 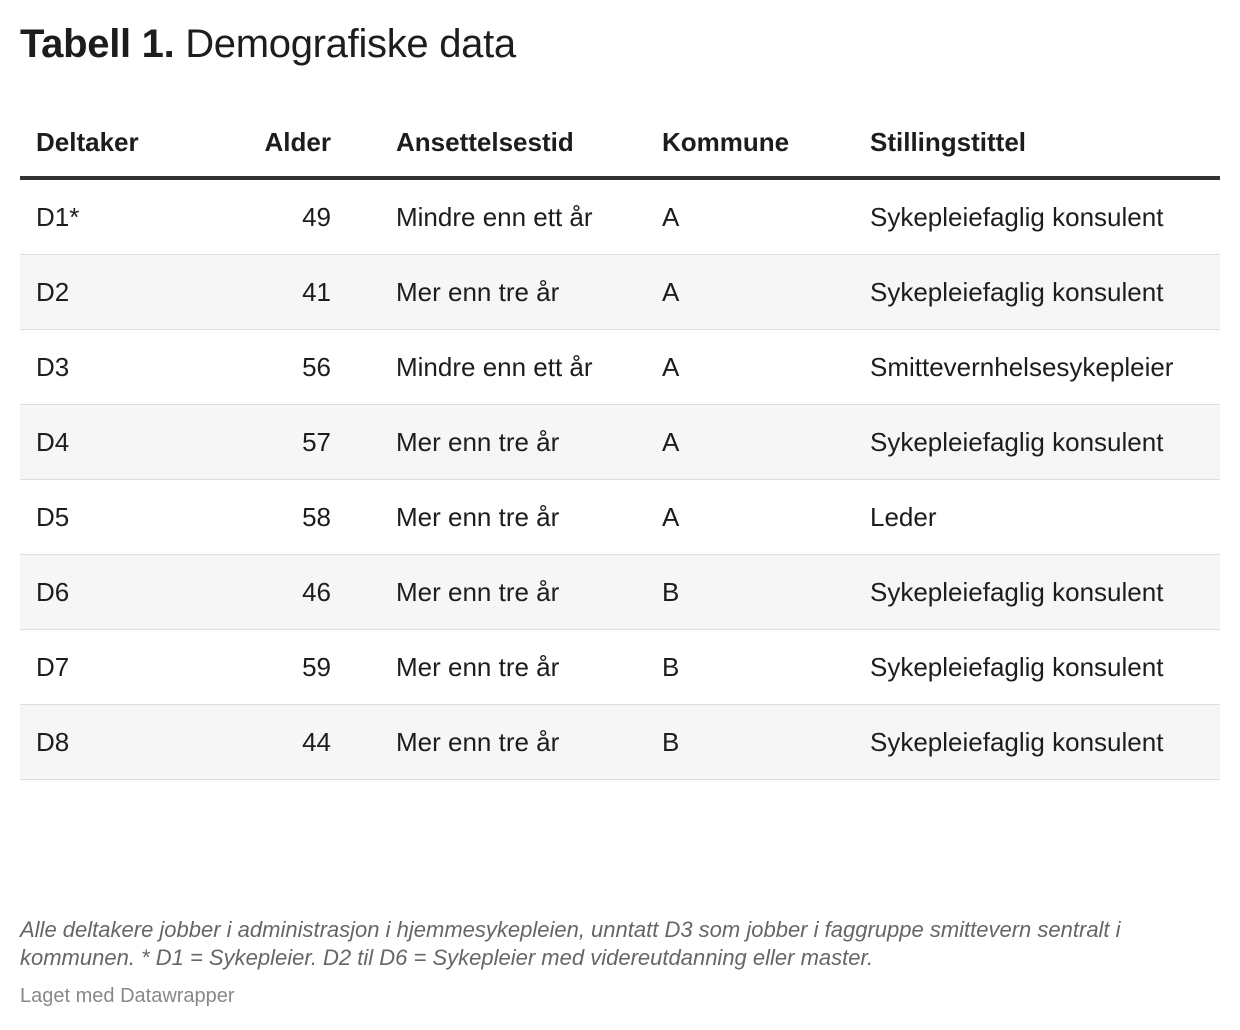 I want to click on table-cell: 56, so click(x=301, y=367).